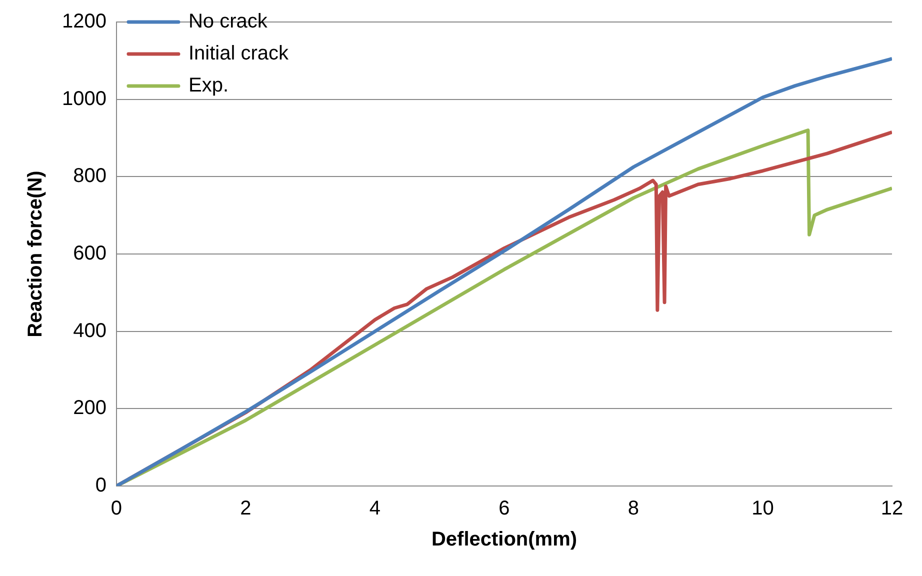 The width and height of the screenshot is (922, 576). I want to click on x-tick-label: 2, so click(246, 509).